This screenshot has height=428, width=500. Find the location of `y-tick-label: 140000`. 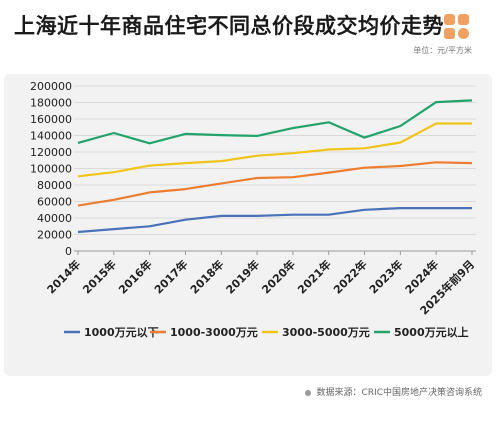

y-tick-label: 140000 is located at coordinates (51, 136).